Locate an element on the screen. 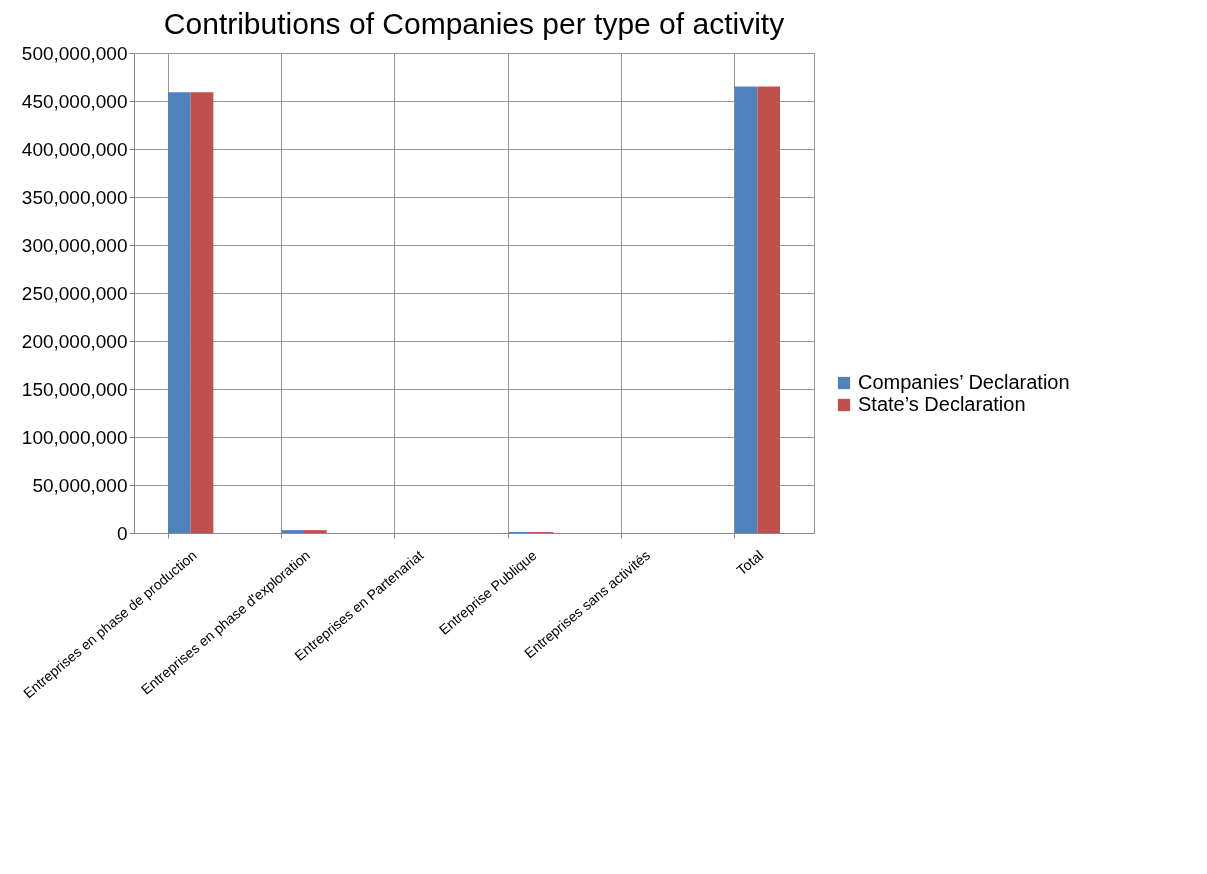 The width and height of the screenshot is (1207, 874). y-tick-label: 300,000,000 is located at coordinates (74, 245).